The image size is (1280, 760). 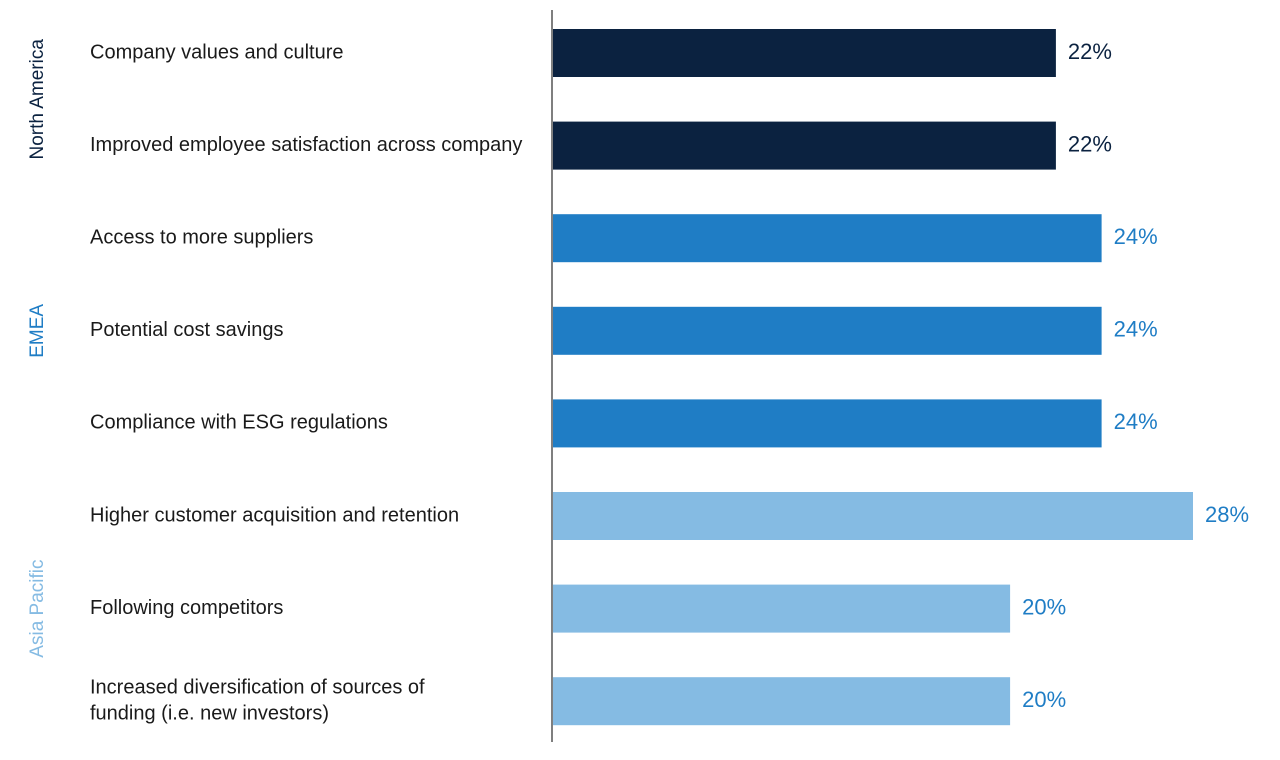 What do you see at coordinates (37, 331) in the screenshot?
I see `group-label: EMEA` at bounding box center [37, 331].